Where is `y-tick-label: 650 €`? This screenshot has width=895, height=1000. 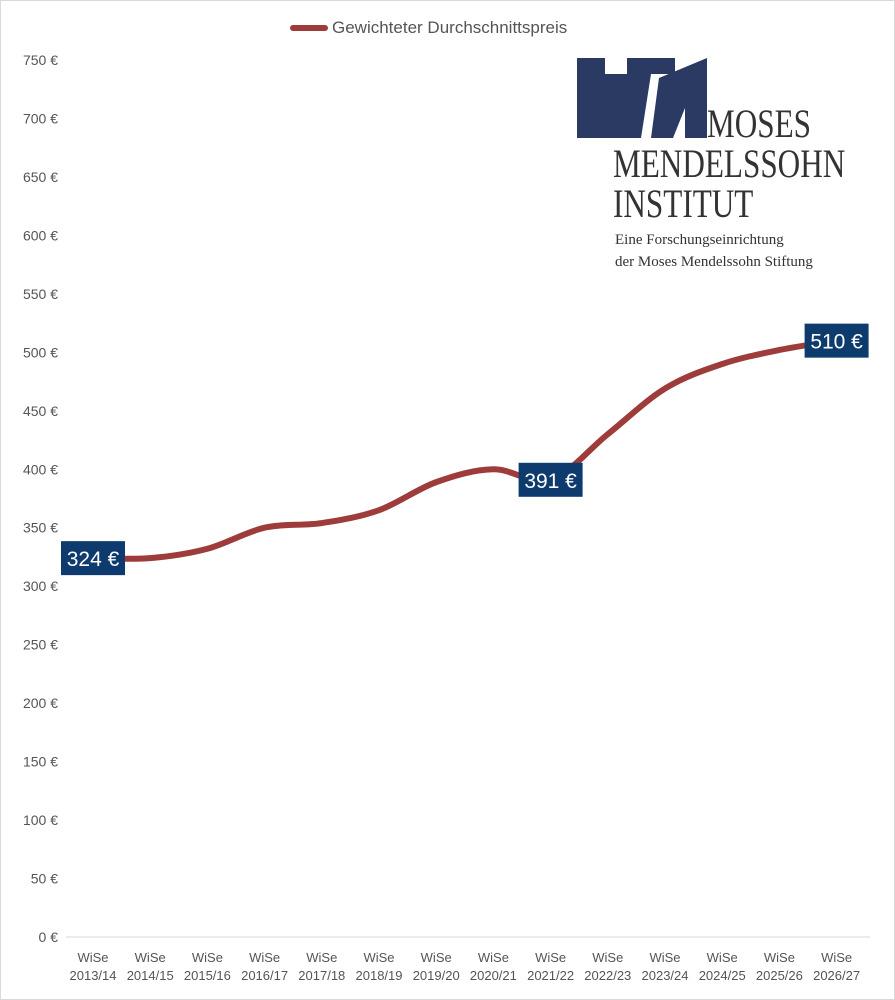 y-tick-label: 650 € is located at coordinates (40, 177).